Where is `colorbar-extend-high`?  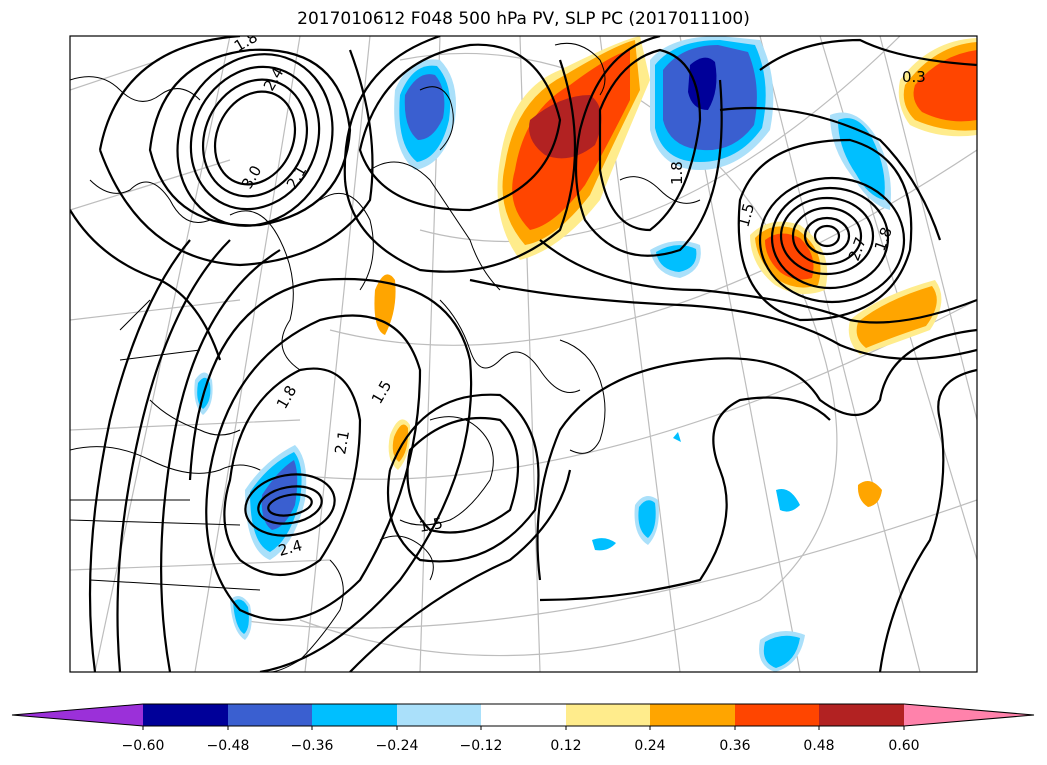
colorbar-extend-high is located at coordinates (969, 715).